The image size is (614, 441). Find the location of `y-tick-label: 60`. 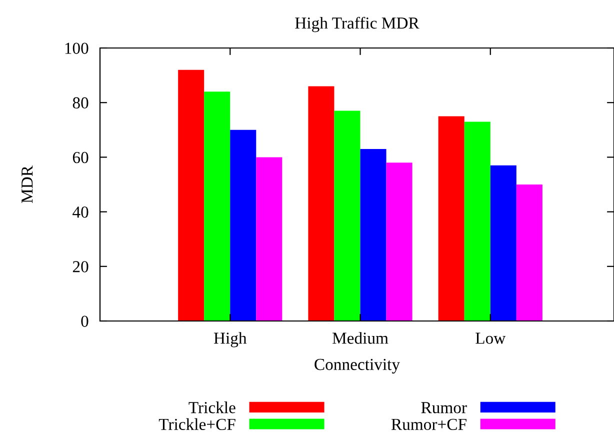

y-tick-label: 60 is located at coordinates (80, 158).